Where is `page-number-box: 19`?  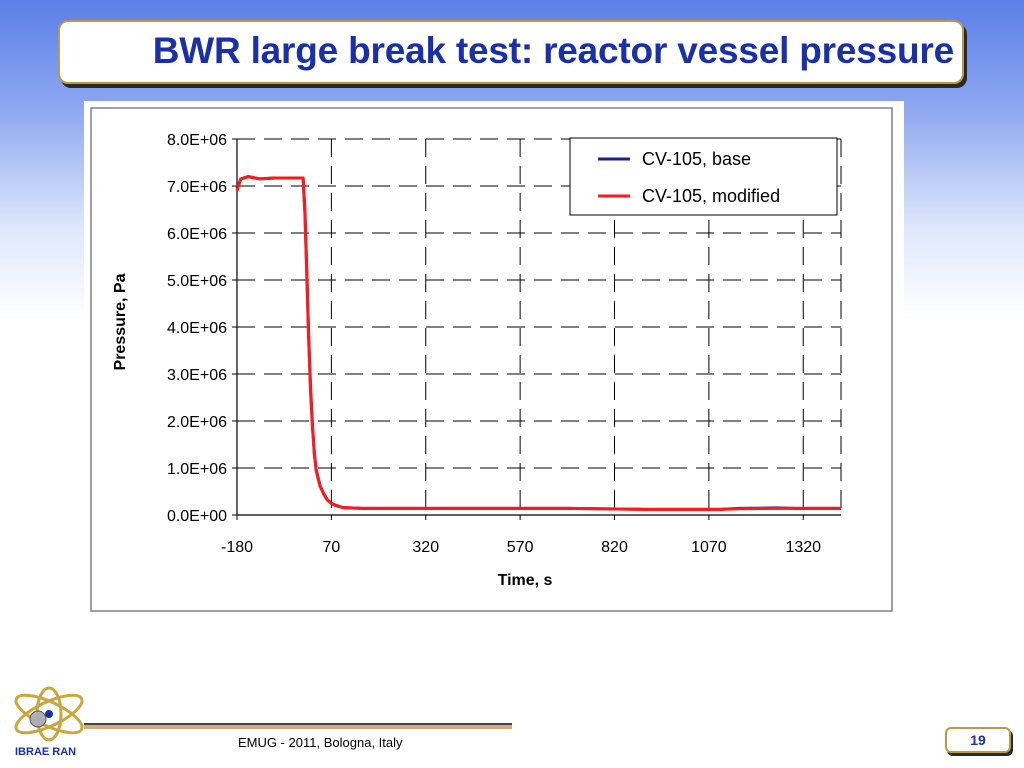 page-number-box: 19 is located at coordinates (978, 740).